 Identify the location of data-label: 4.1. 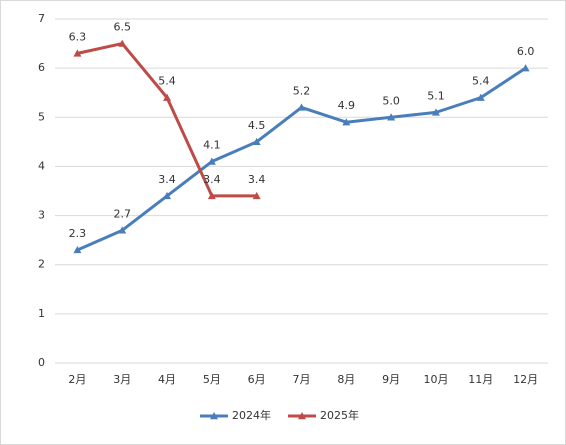
(212, 145).